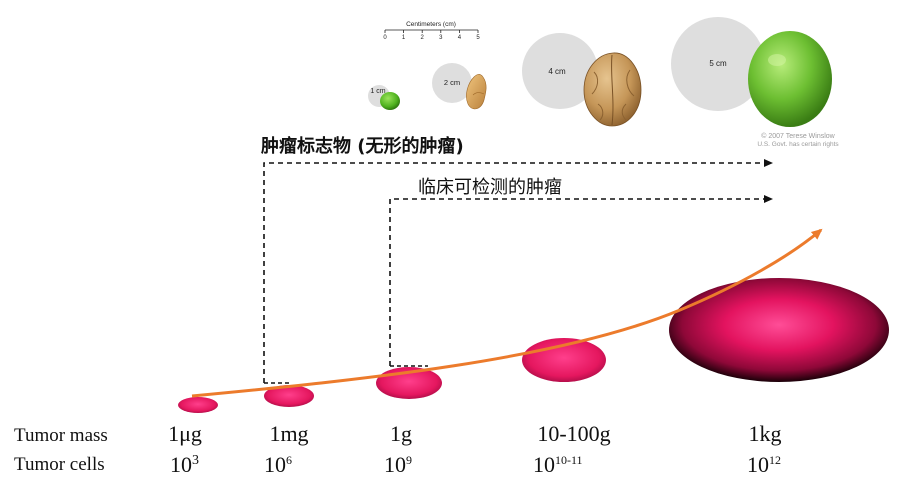 This screenshot has width=901, height=483. Describe the element at coordinates (401, 433) in the screenshot. I see `mass-value: 1g` at that location.